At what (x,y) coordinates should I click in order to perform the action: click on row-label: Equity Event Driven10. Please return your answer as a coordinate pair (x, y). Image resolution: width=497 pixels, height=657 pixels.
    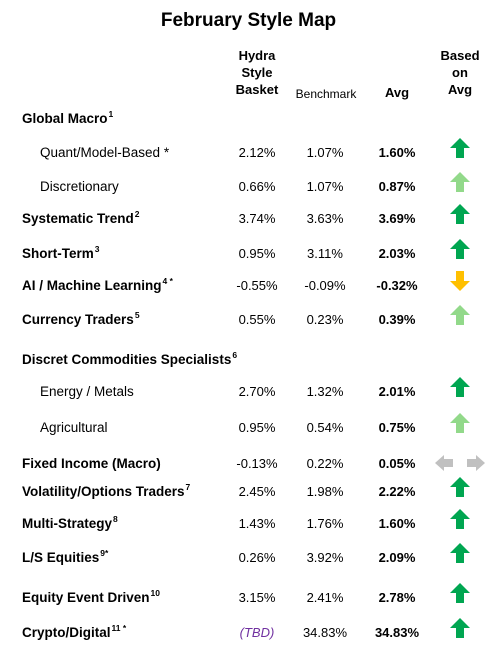
    Looking at the image, I should click on (91, 596).